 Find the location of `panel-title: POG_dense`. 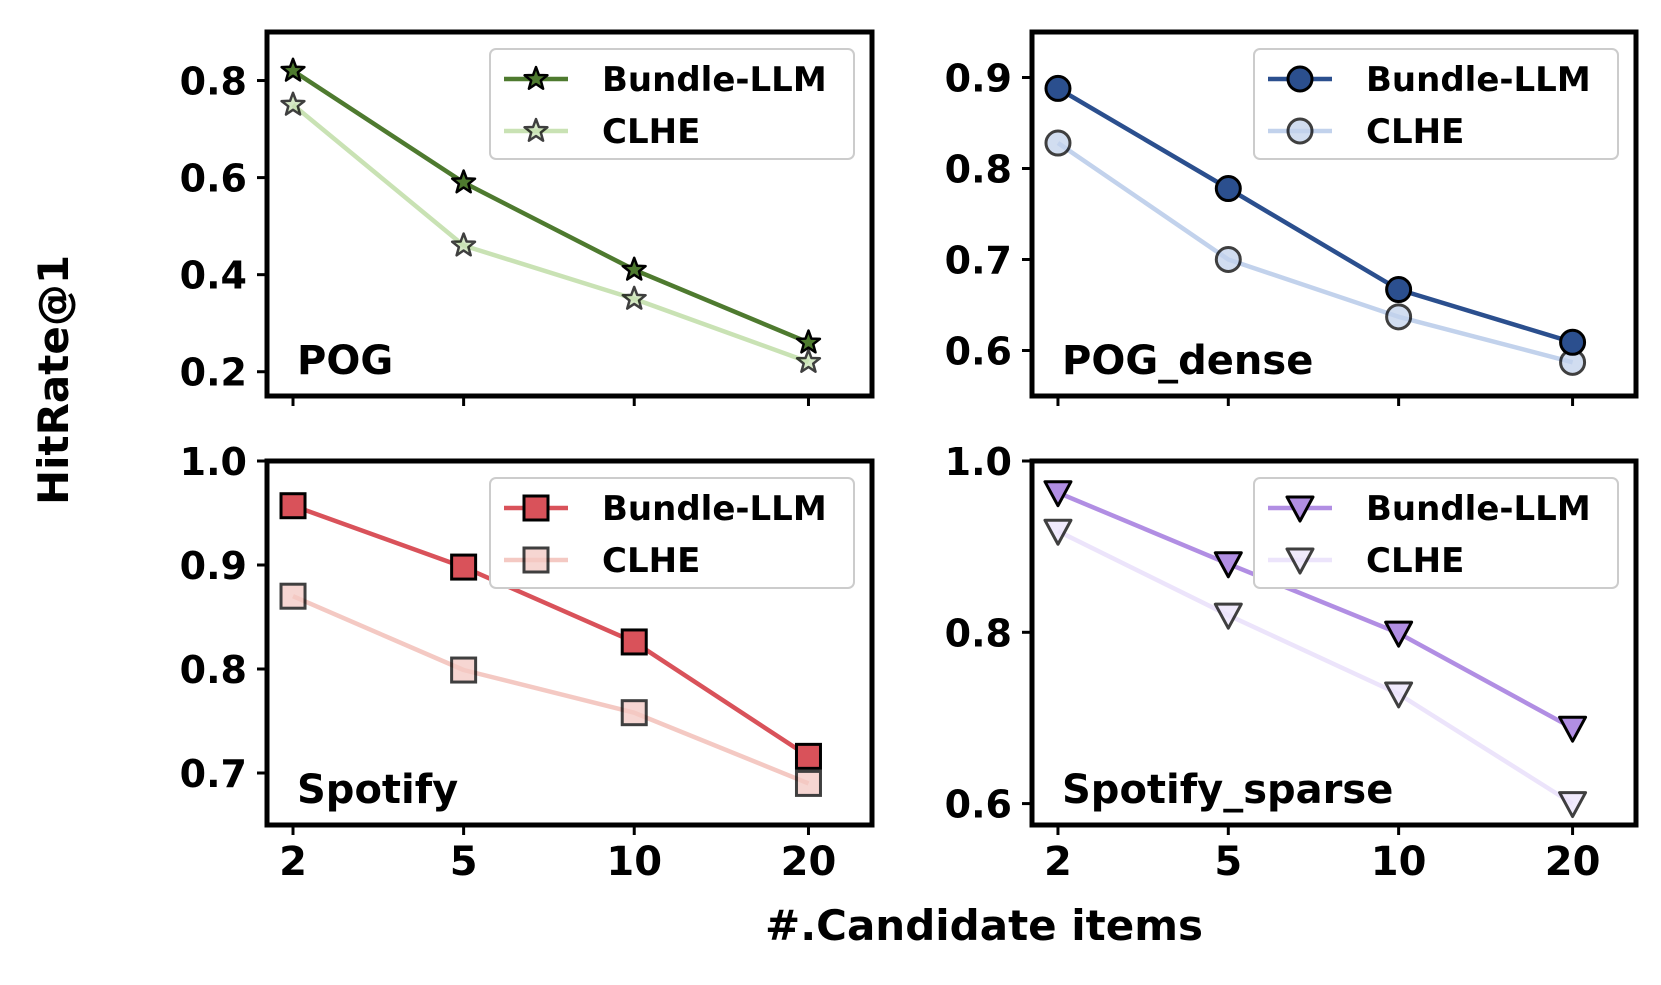

panel-title: POG_dense is located at coordinates (1187, 361).